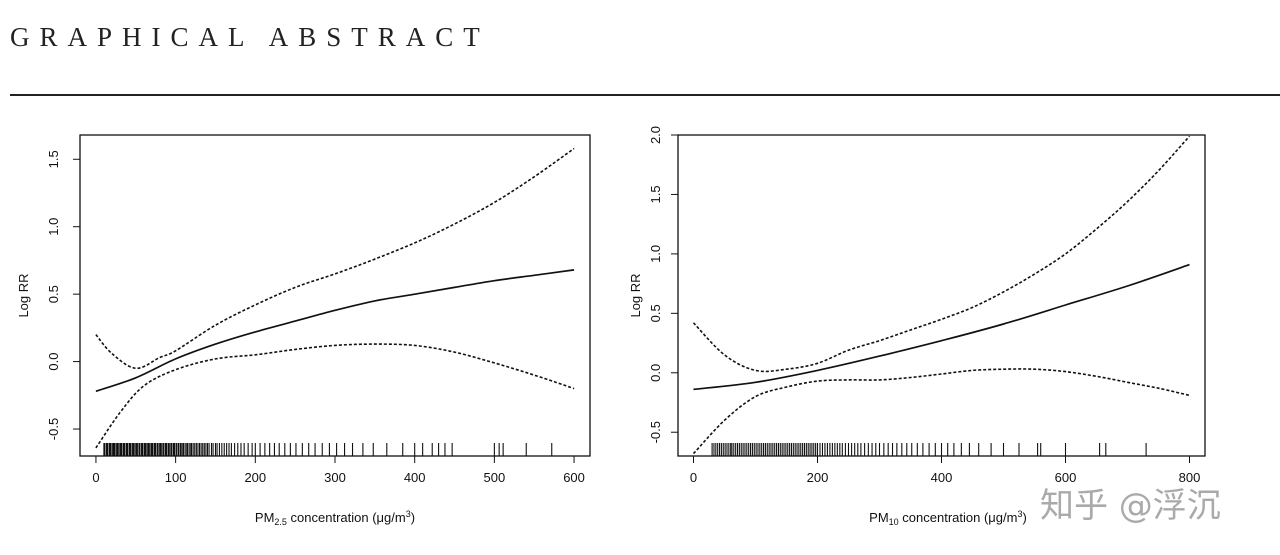 Image resolution: width=1280 pixels, height=555 pixels. I want to click on y-tick-label: 2.0, so click(655, 135).